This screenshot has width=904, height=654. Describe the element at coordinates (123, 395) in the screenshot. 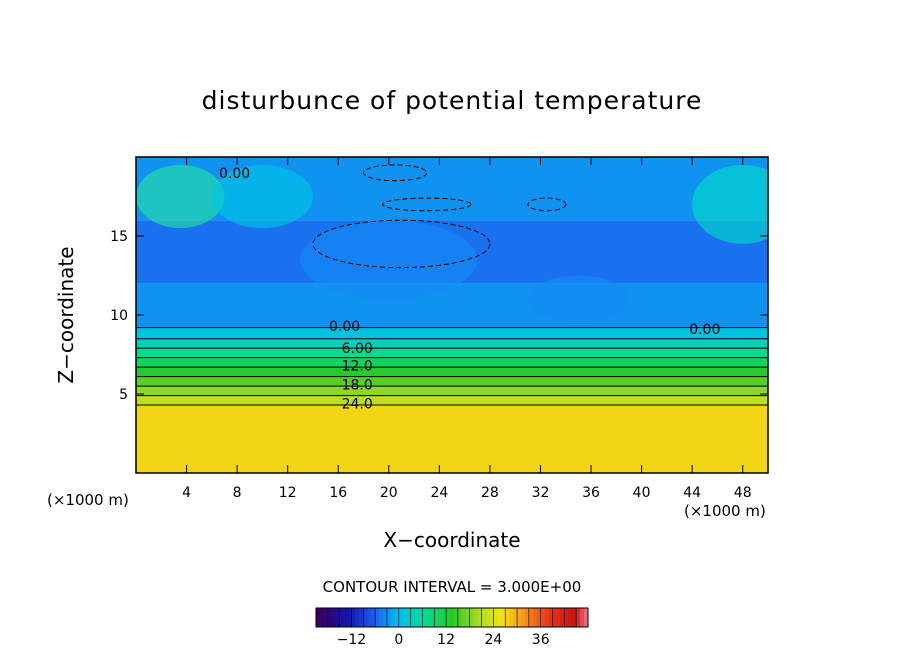

I see `y-tick-label: 5` at that location.